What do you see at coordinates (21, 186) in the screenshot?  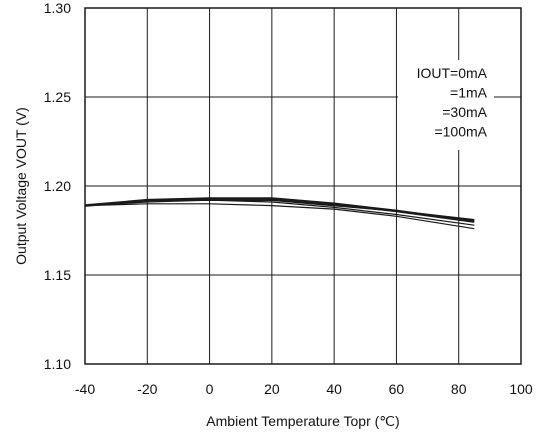 I see `y-axis-title: Output Voltage VOUT (V)` at bounding box center [21, 186].